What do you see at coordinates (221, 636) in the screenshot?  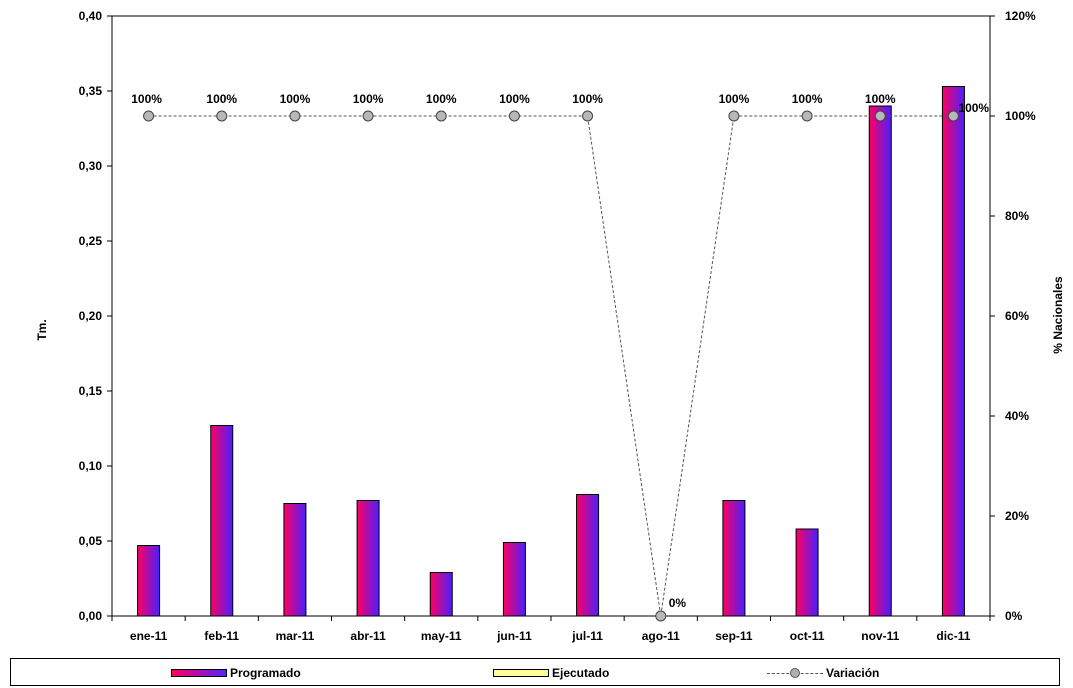 I see `x-tick-label: feb-11` at bounding box center [221, 636].